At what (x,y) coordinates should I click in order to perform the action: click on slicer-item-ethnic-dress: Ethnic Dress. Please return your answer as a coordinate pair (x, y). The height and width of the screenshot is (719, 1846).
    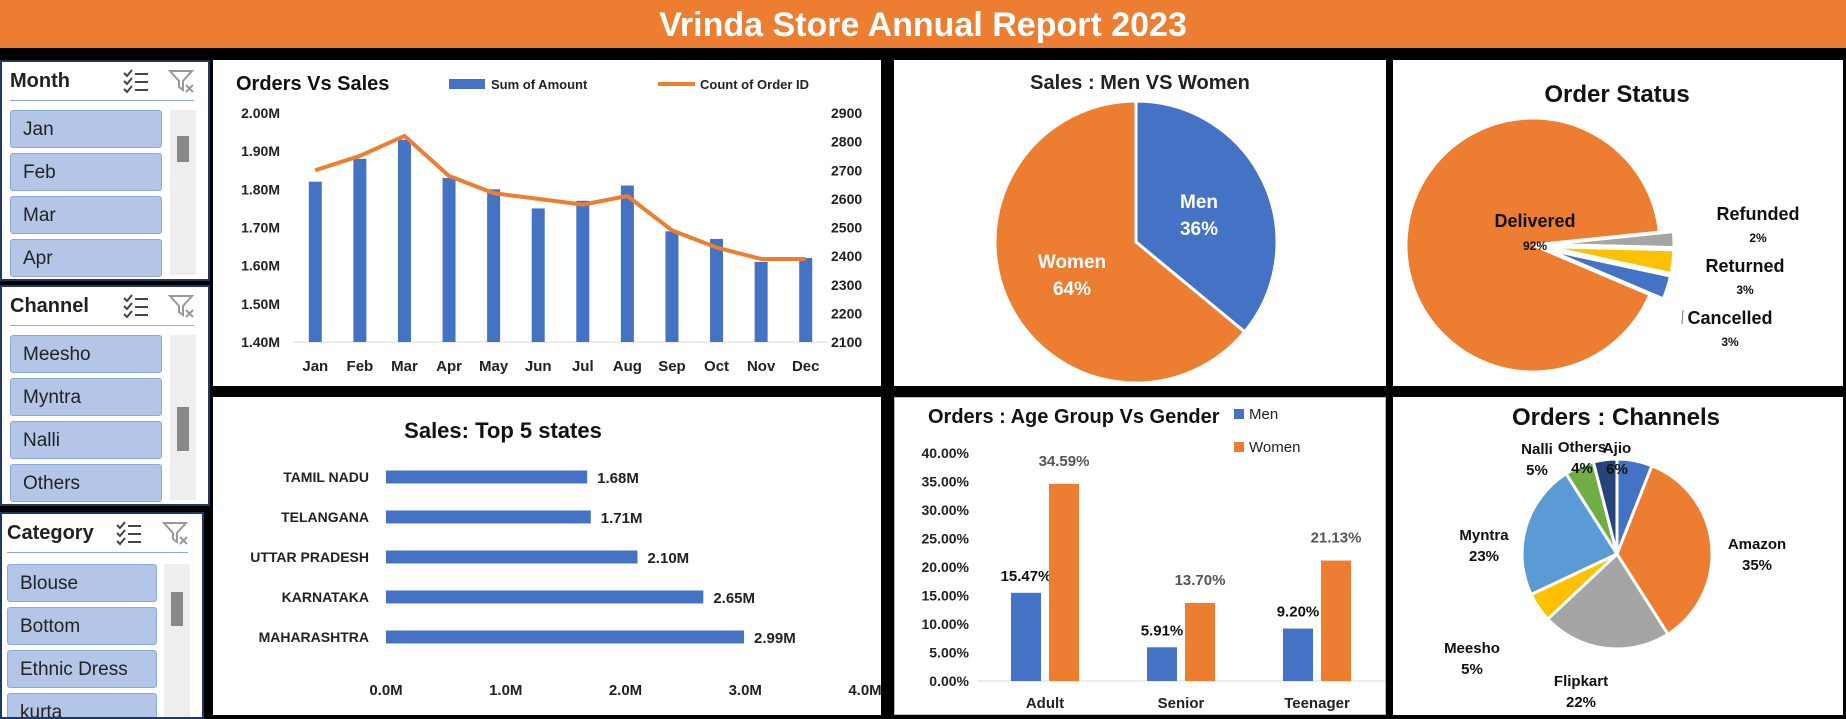
    Looking at the image, I should click on (82, 669).